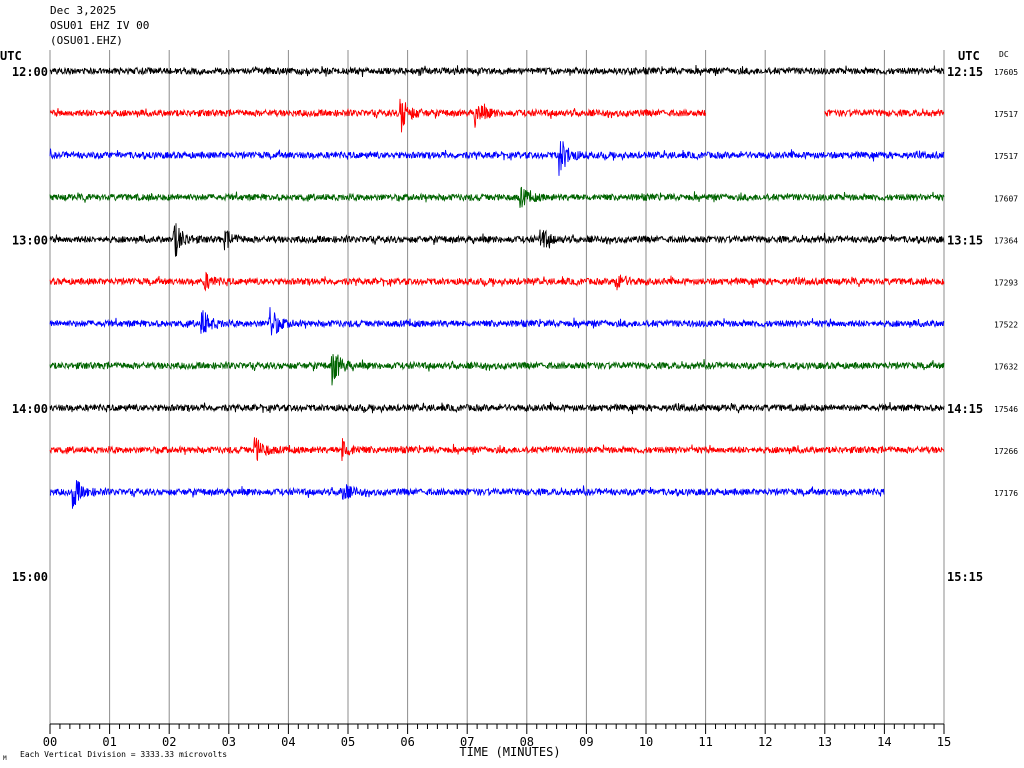 The image size is (1024, 768). Describe the element at coordinates (497, 370) in the screenshot. I see `trace-13:45` at that location.